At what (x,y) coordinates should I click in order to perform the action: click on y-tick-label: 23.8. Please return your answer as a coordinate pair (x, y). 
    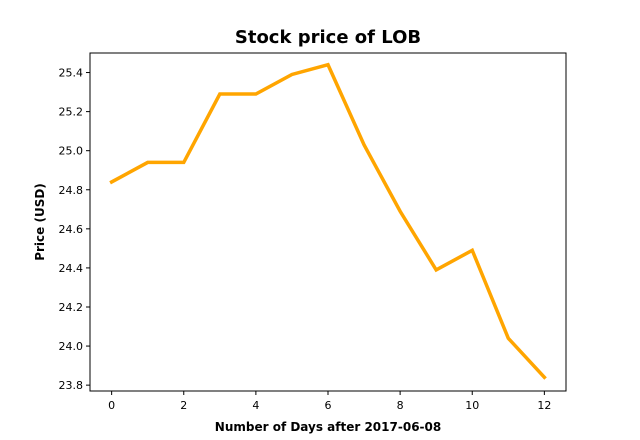
    Looking at the image, I should click on (71, 385).